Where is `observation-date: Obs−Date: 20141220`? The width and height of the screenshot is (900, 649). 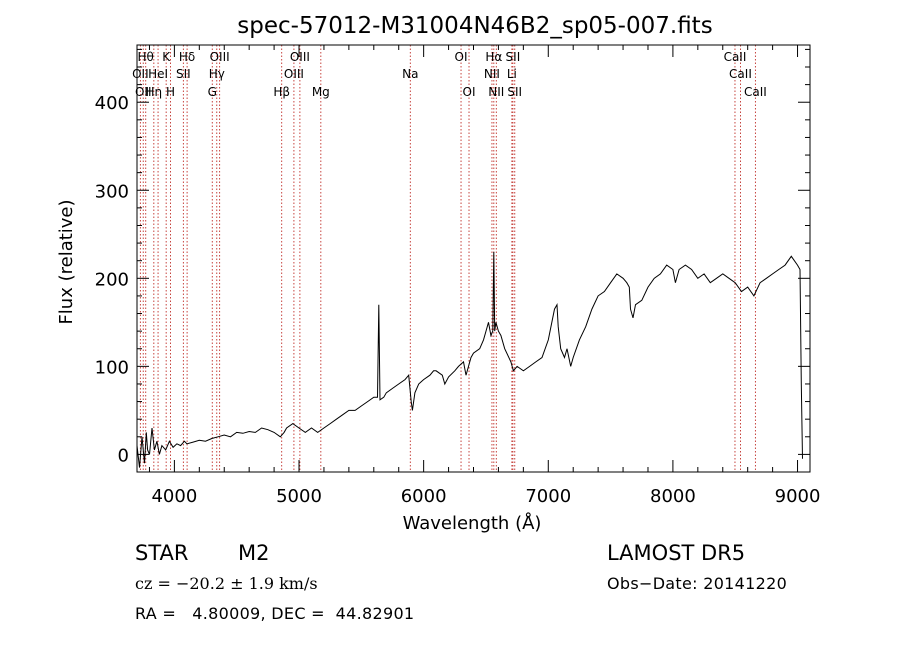 observation-date: Obs−Date: 20141220 is located at coordinates (697, 583).